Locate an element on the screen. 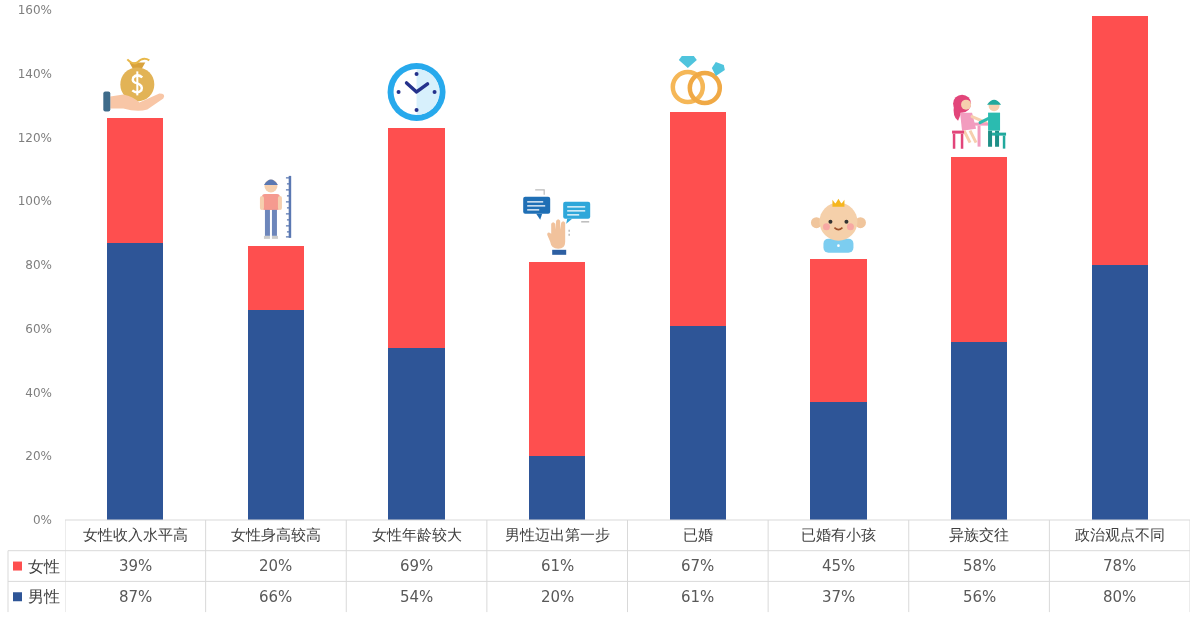 This screenshot has height=618, width=1200. data-label: 58% is located at coordinates (980, 566).